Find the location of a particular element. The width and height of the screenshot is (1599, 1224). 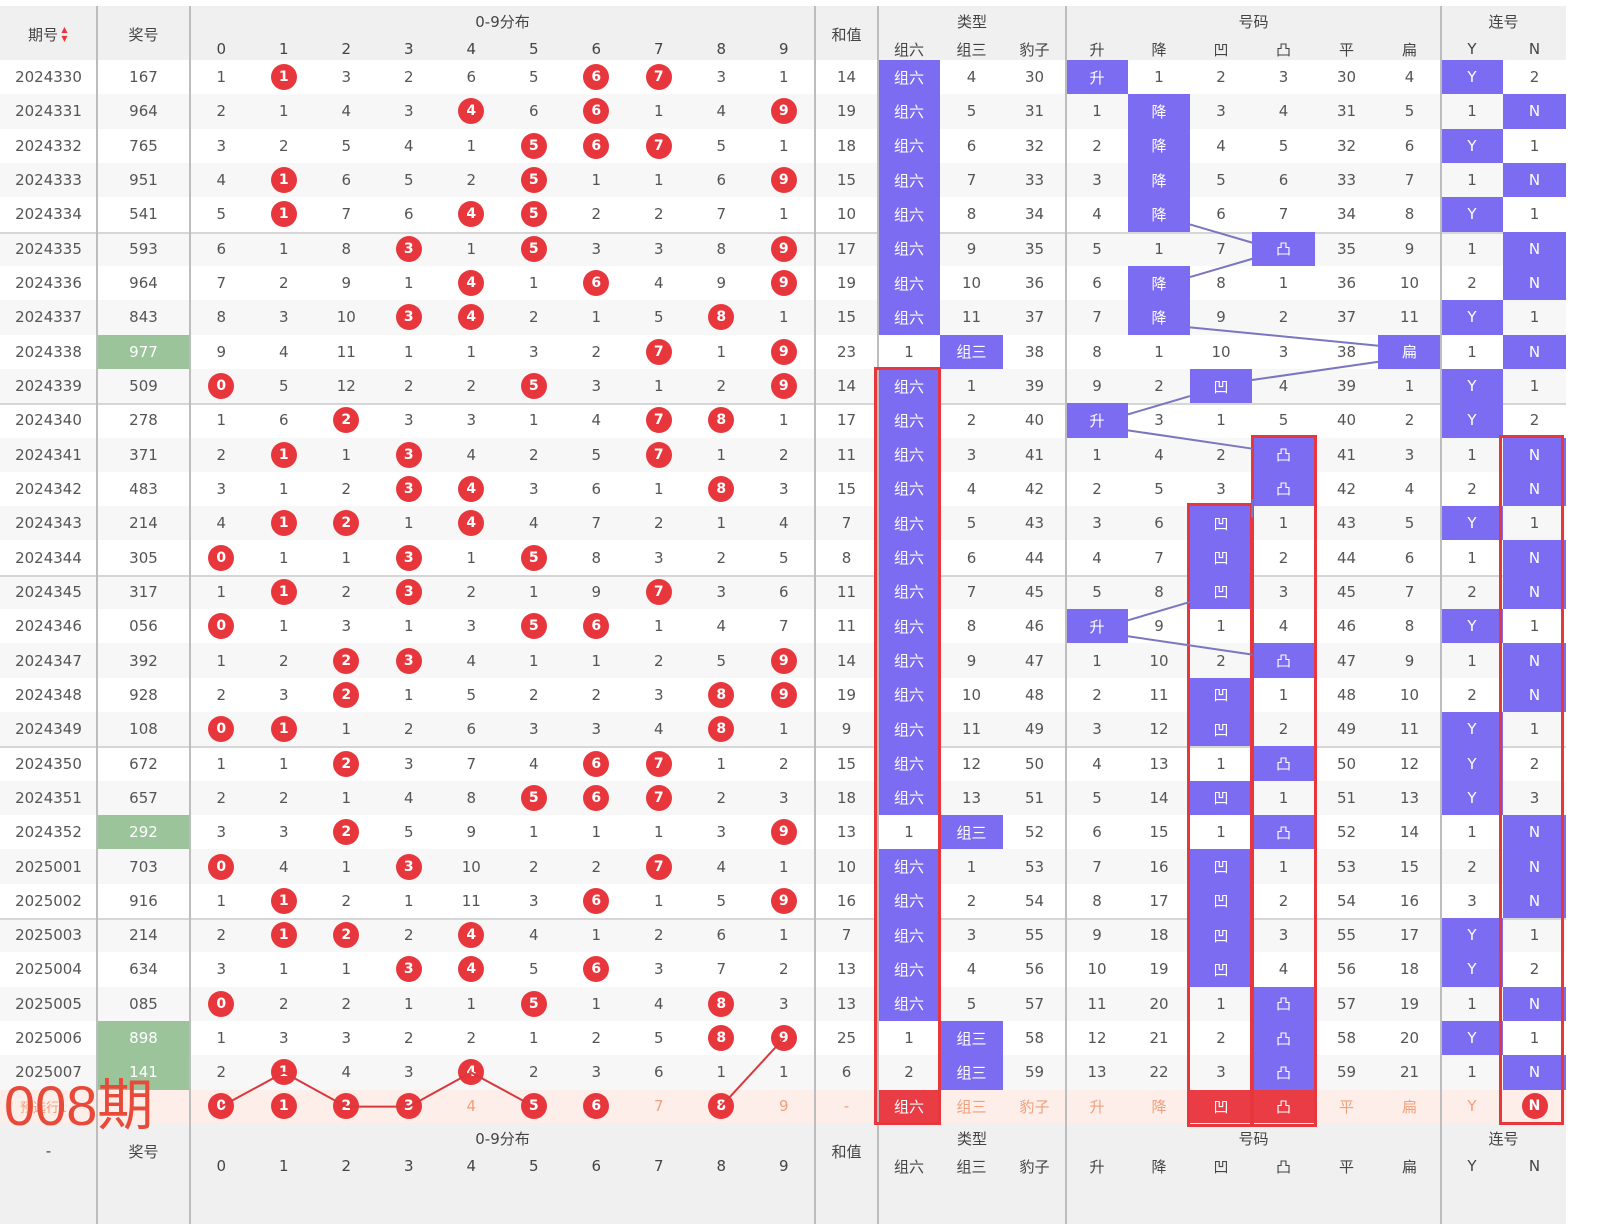

code-cell: 6 is located at coordinates (1159, 523).